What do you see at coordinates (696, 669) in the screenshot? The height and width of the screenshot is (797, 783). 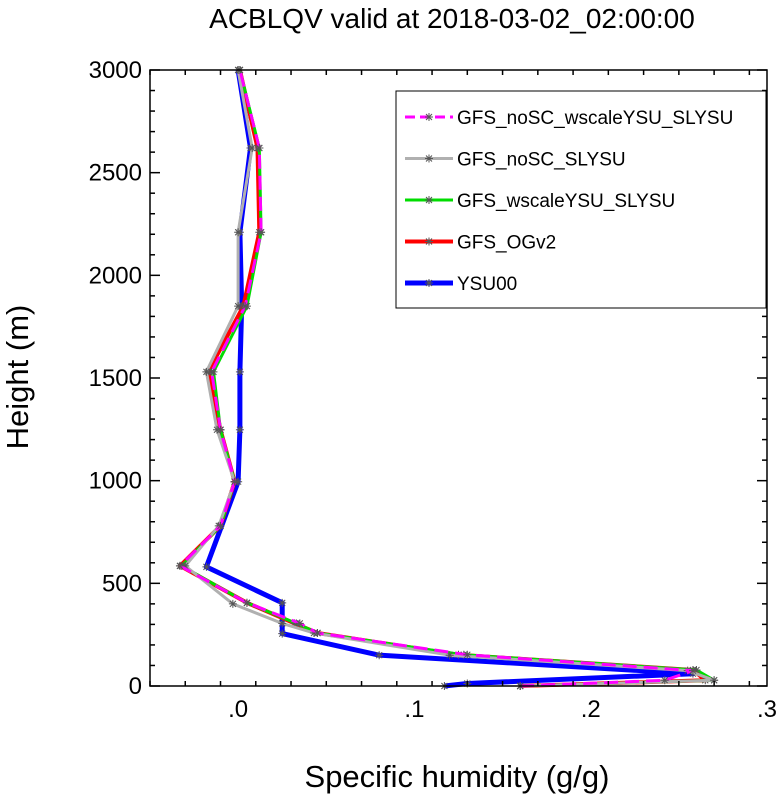 I see `marker-gfs-wscaleysu-slysu` at bounding box center [696, 669].